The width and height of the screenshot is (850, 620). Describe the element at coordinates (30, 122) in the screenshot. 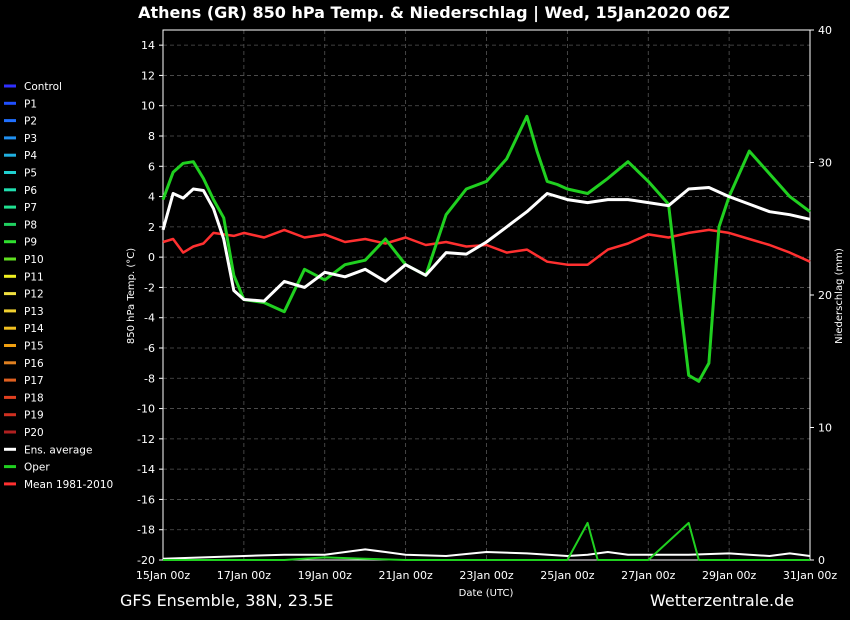

I see `legend-label: P2` at that location.